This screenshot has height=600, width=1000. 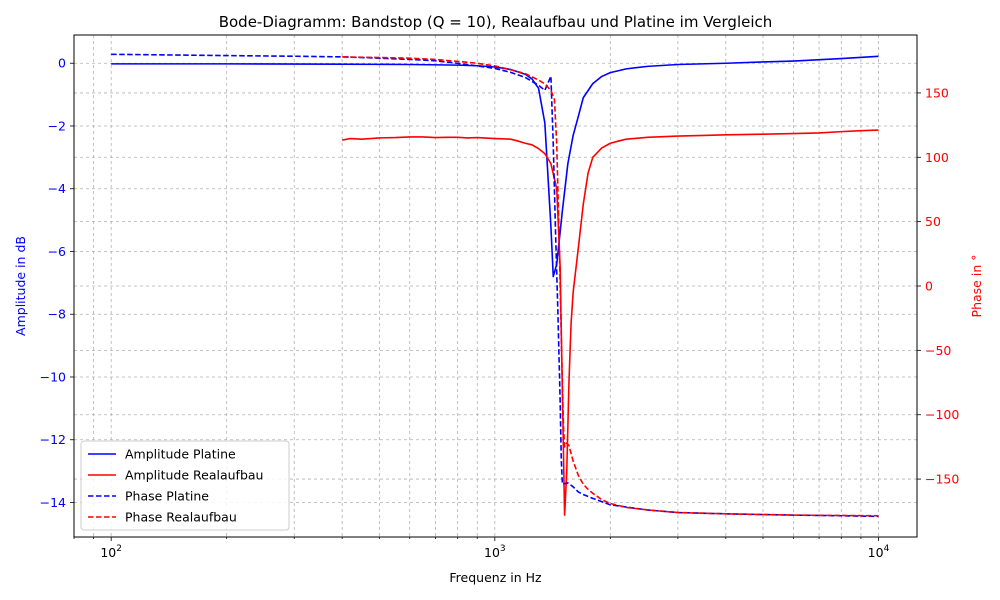 I want to click on y-left-tick-label: −10, so click(x=53, y=376).